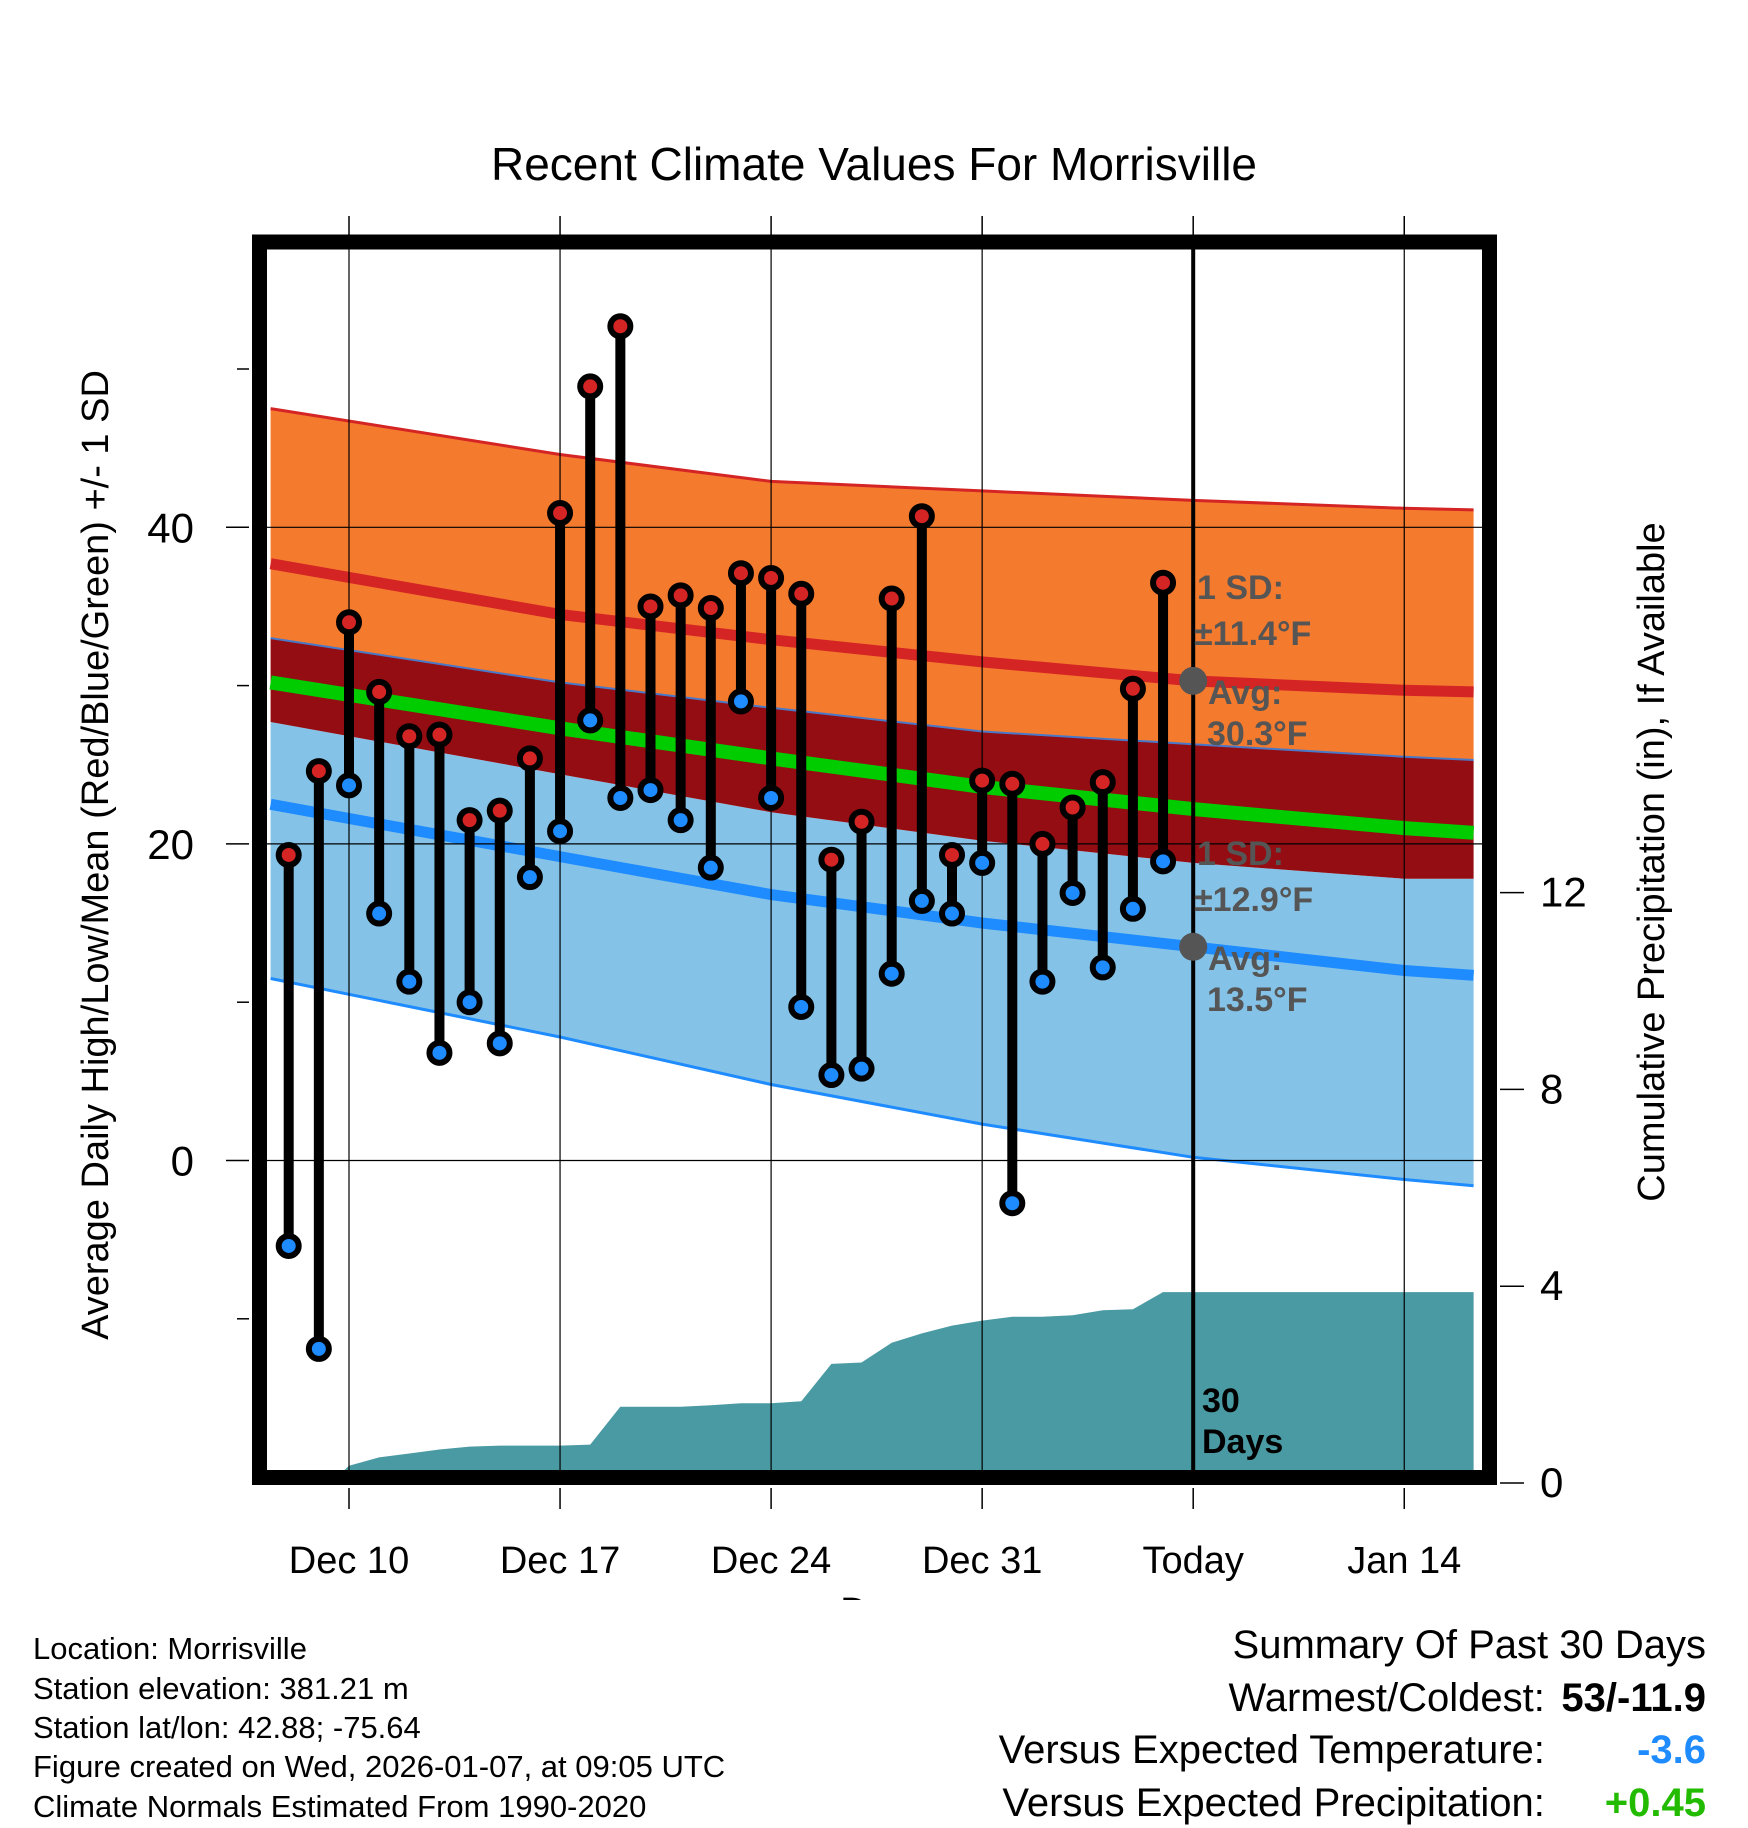 Image resolution: width=1748 pixels, height=1828 pixels. Describe the element at coordinates (1271, 1750) in the screenshot. I see `temperature-label: Versus Expected Temperature:` at that location.